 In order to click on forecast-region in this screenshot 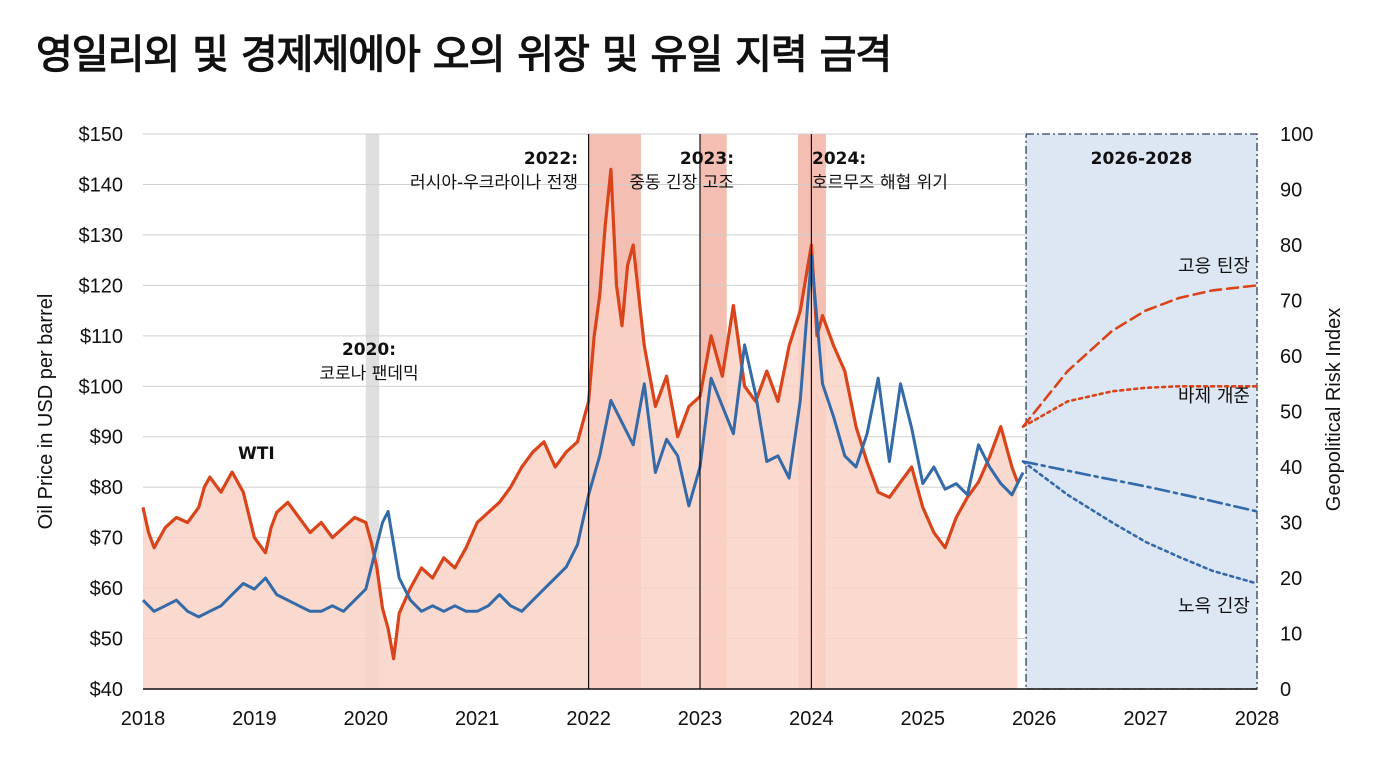, I will do `click(1141, 411)`.